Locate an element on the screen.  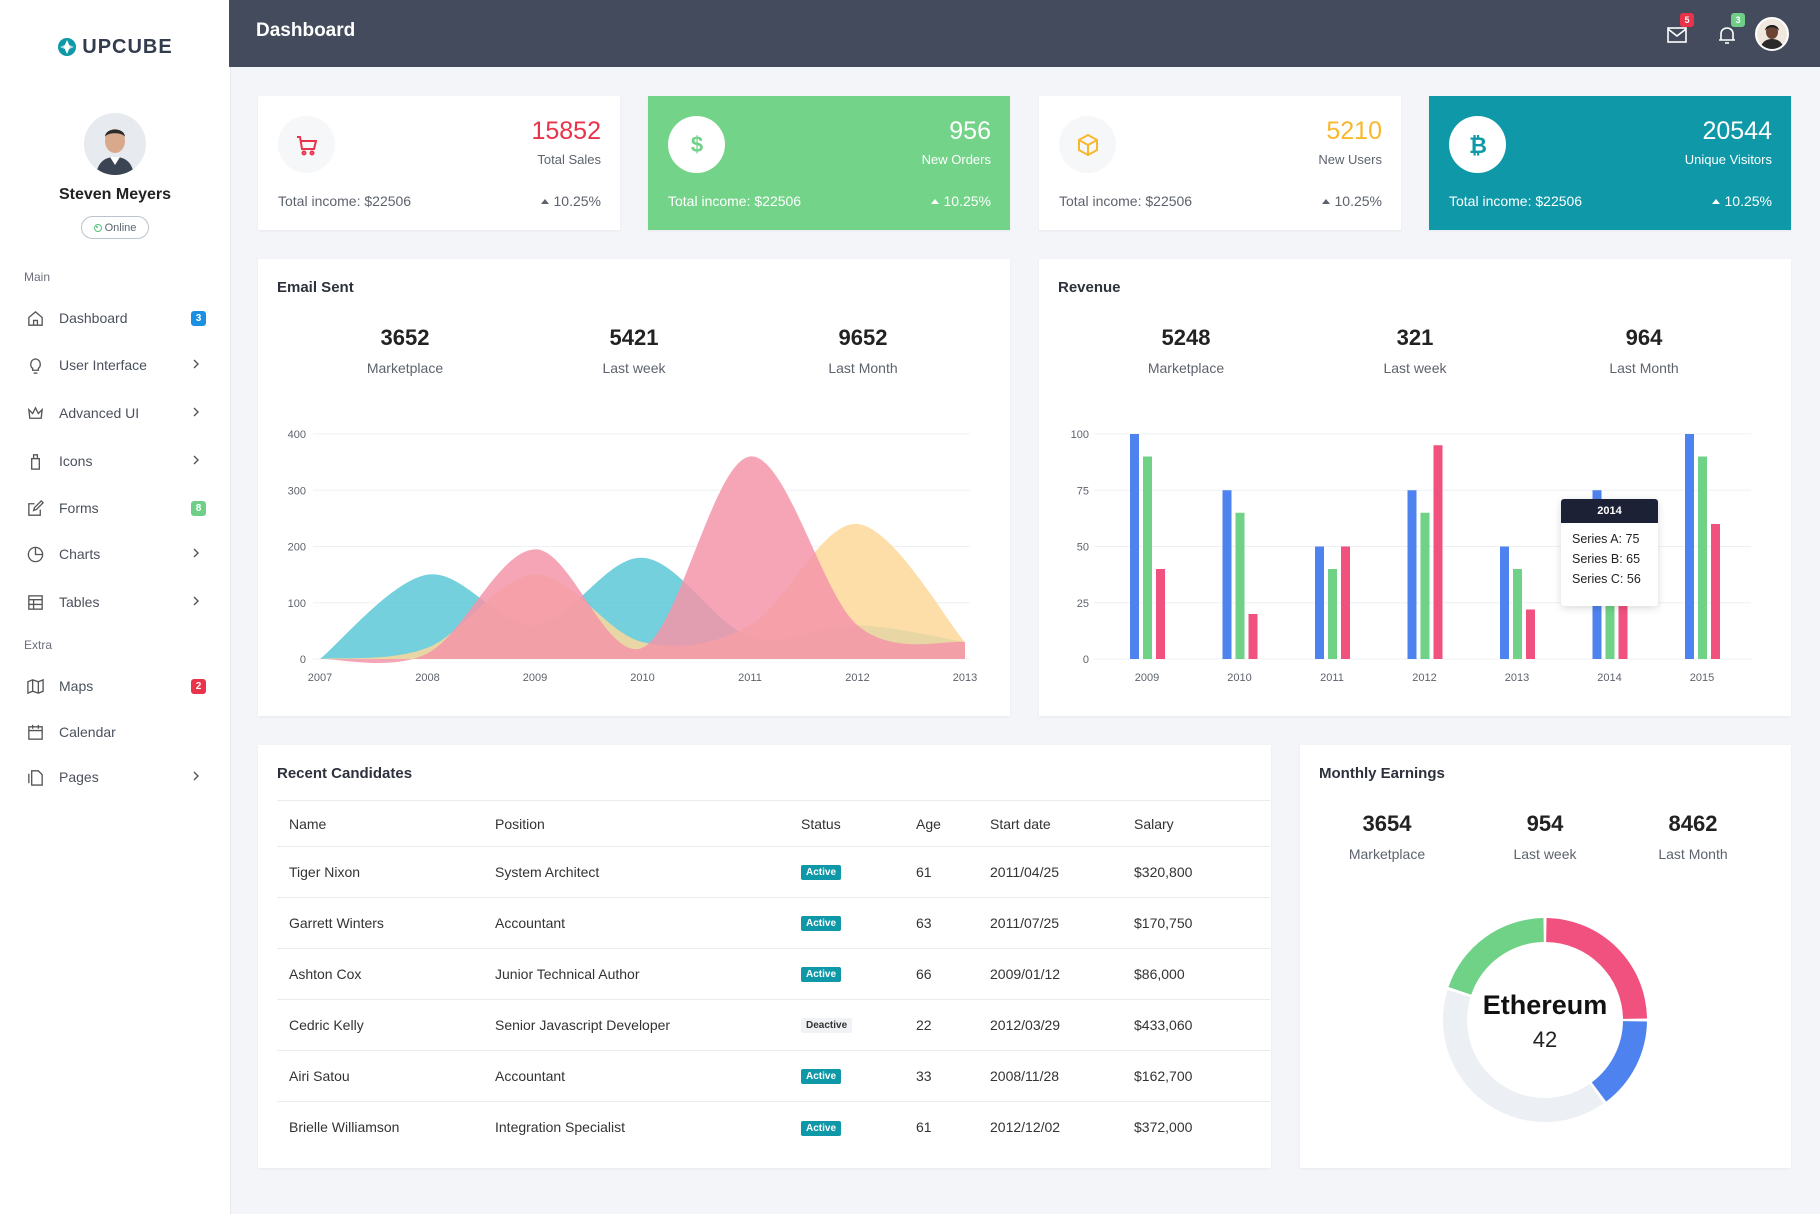
card-title: Recent Candidates is located at coordinates (345, 773).